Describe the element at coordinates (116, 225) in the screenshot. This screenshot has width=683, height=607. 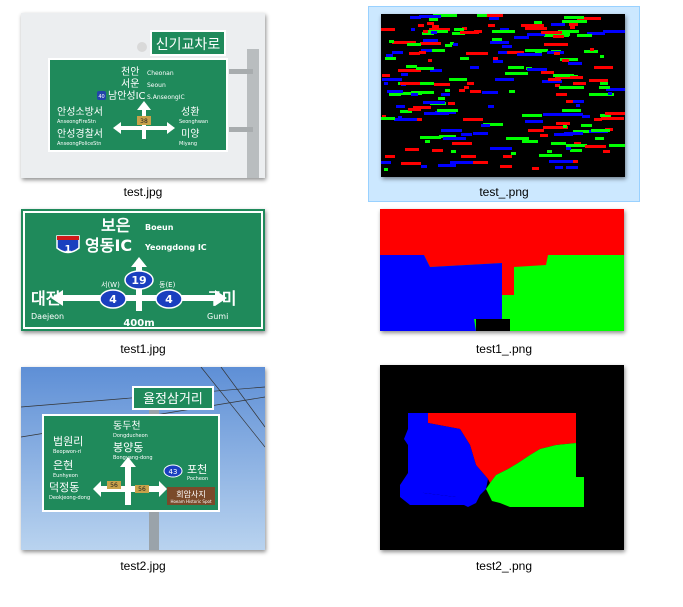
I see `svg-text: 보은` at that location.